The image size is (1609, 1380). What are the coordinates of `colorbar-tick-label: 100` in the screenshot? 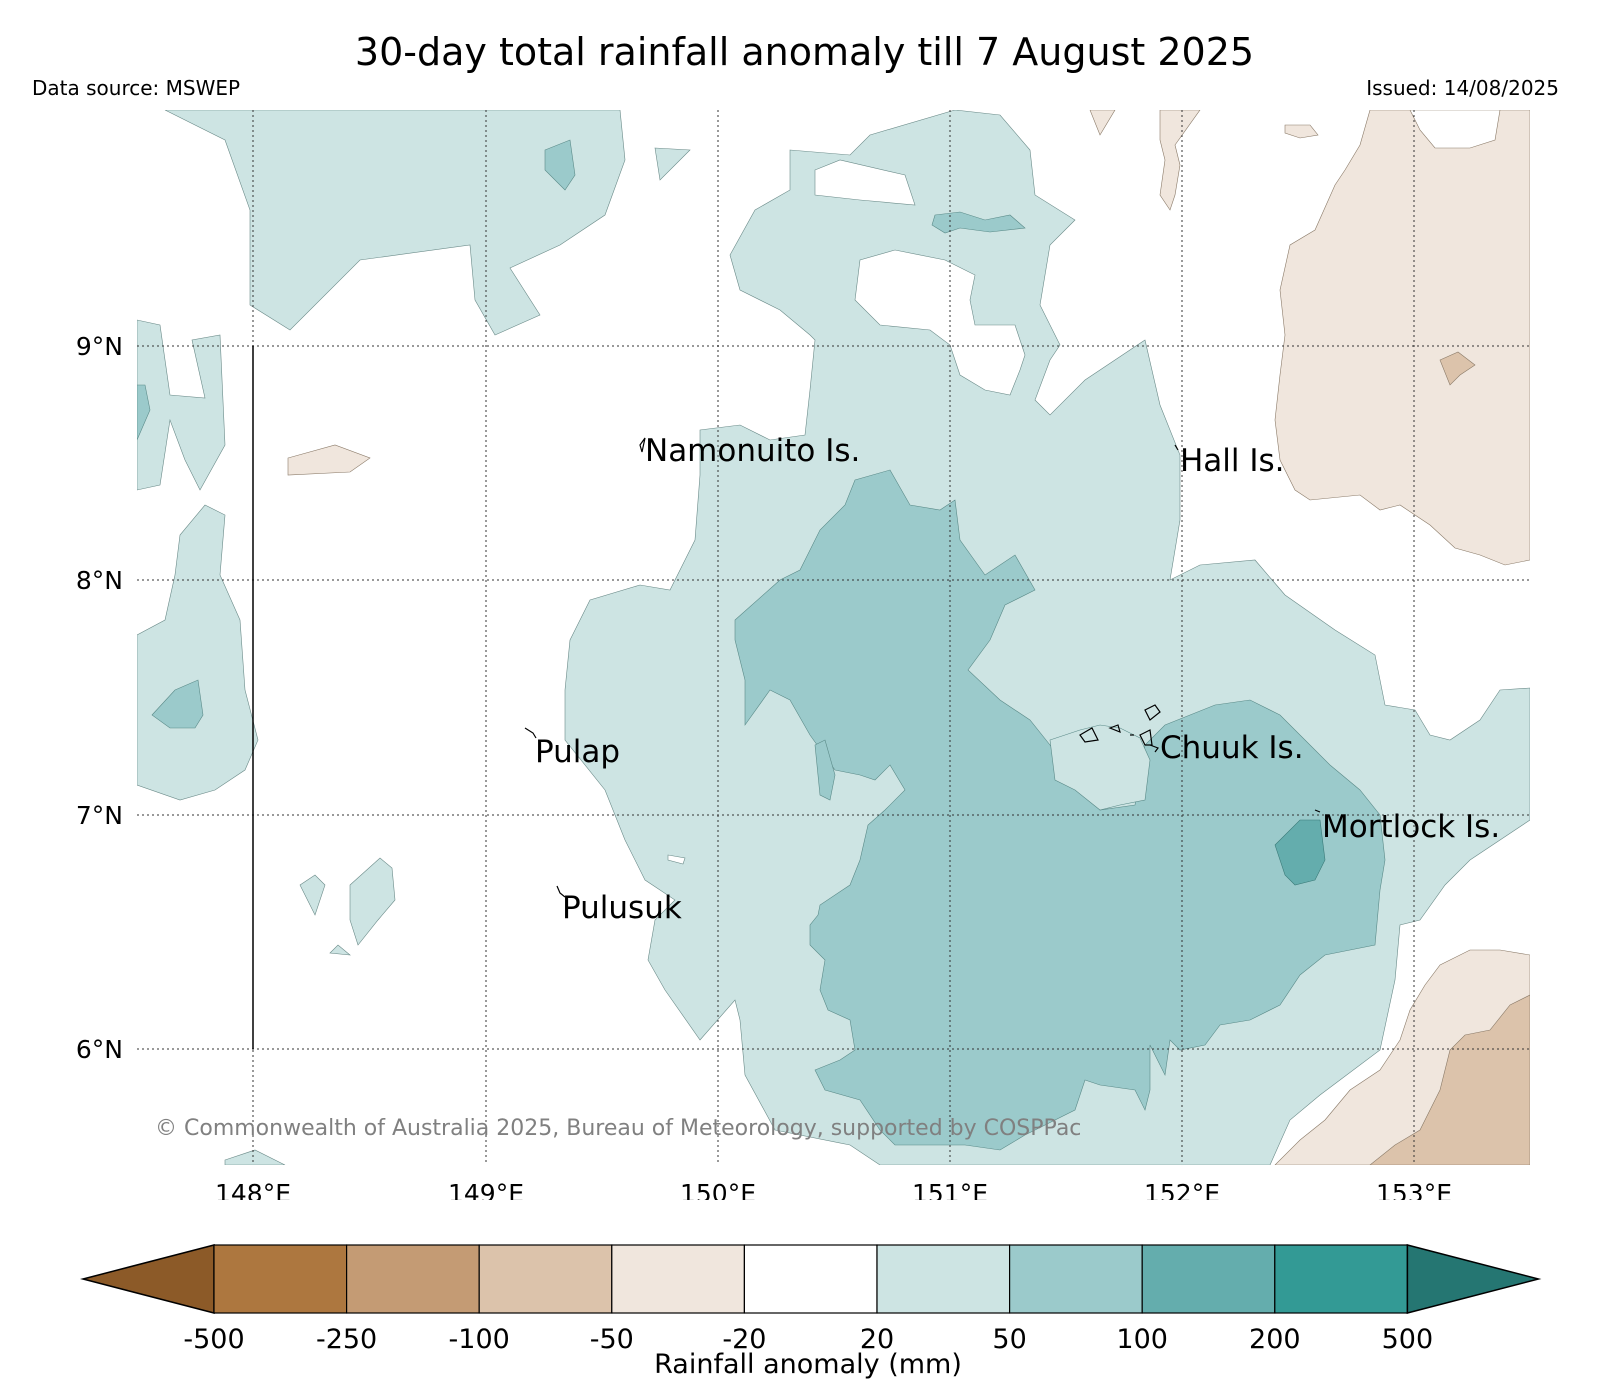 It's located at (1142, 1339).